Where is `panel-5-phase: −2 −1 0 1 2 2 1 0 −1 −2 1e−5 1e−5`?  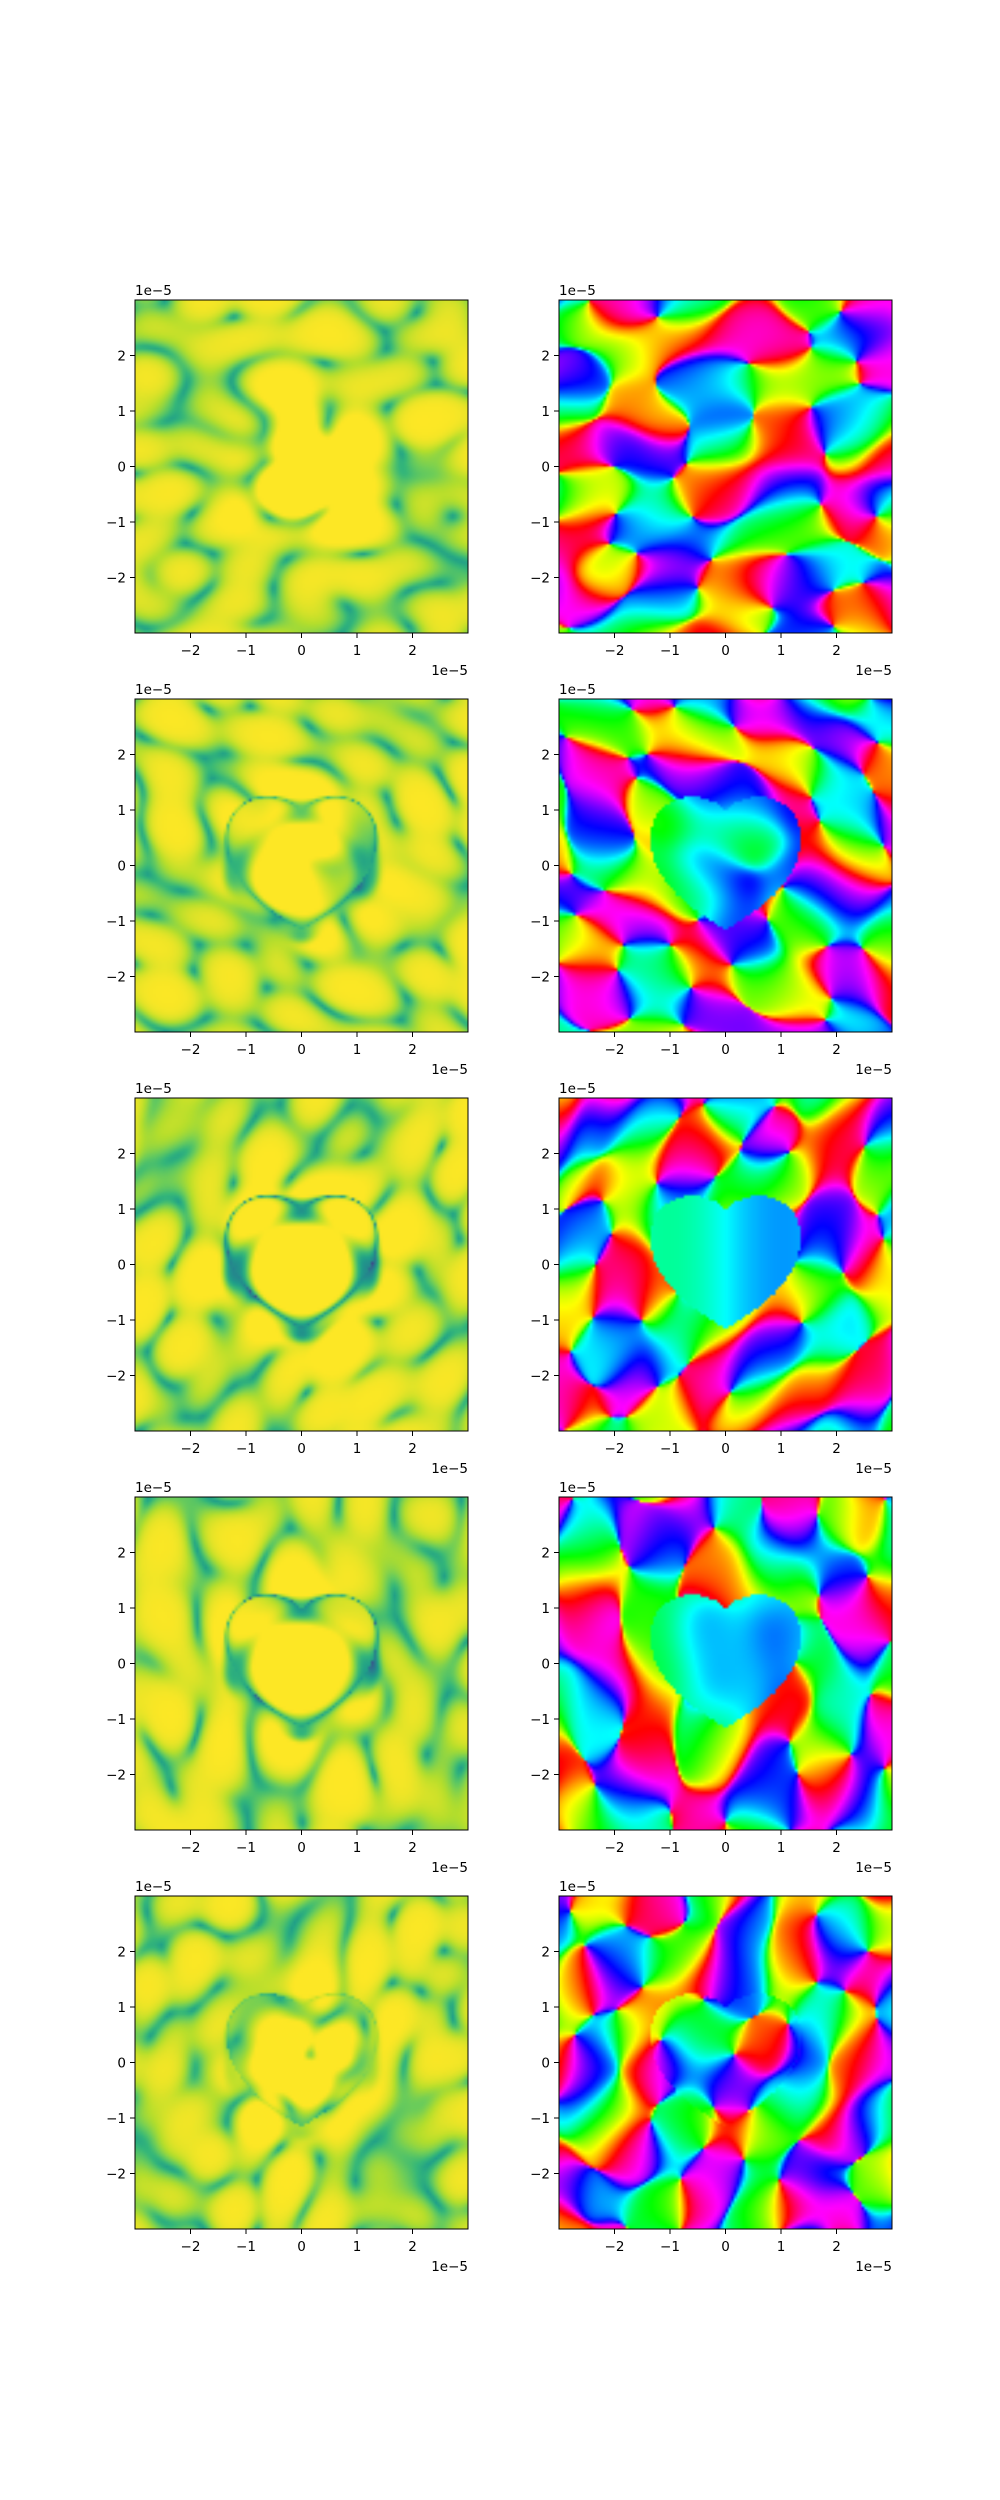
panel-5-phase: −2 −1 0 1 2 2 1 0 −1 −2 1e−5 1e−5 is located at coordinates (711, 2077).